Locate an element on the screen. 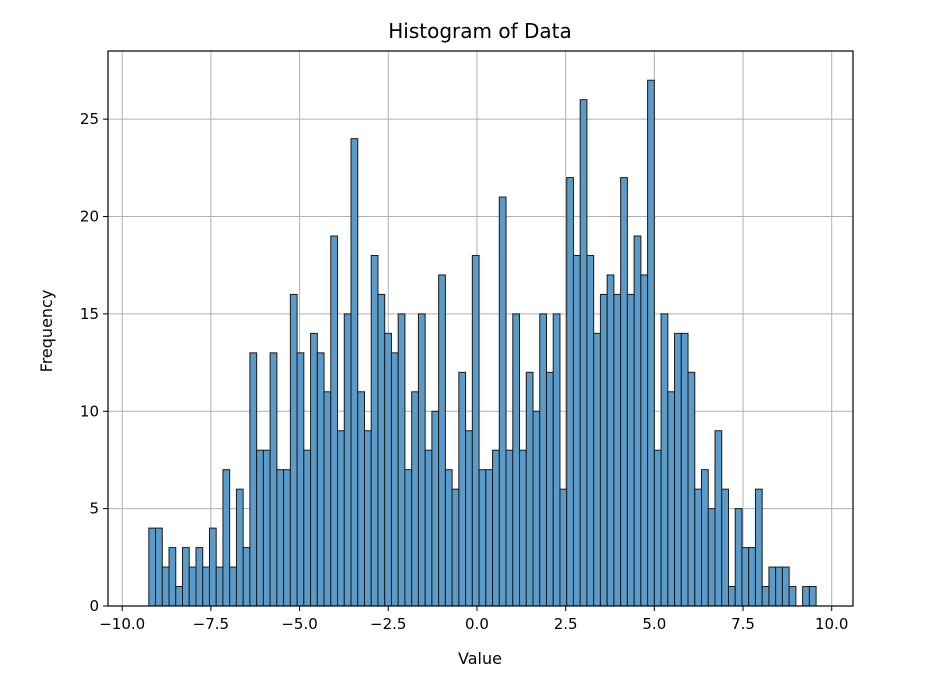  x-axis-ticks: −10.0 −7.5 −5.0 −2.5 0.0 2.5 5.0 7.5 10.0 is located at coordinates (473, 619).